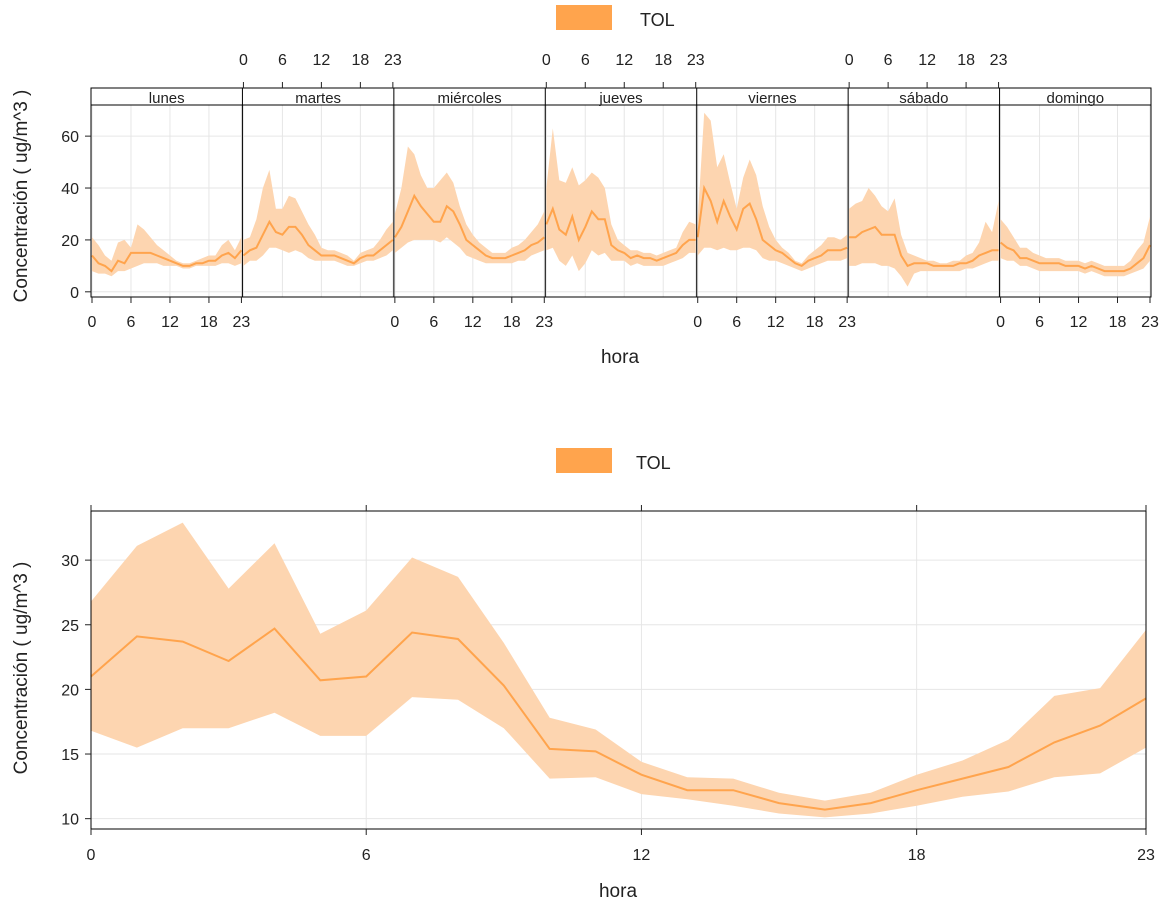 This screenshot has height=905, width=1165. Describe the element at coordinates (621, 200) in the screenshot. I see `confidence-band-jueves` at that location.